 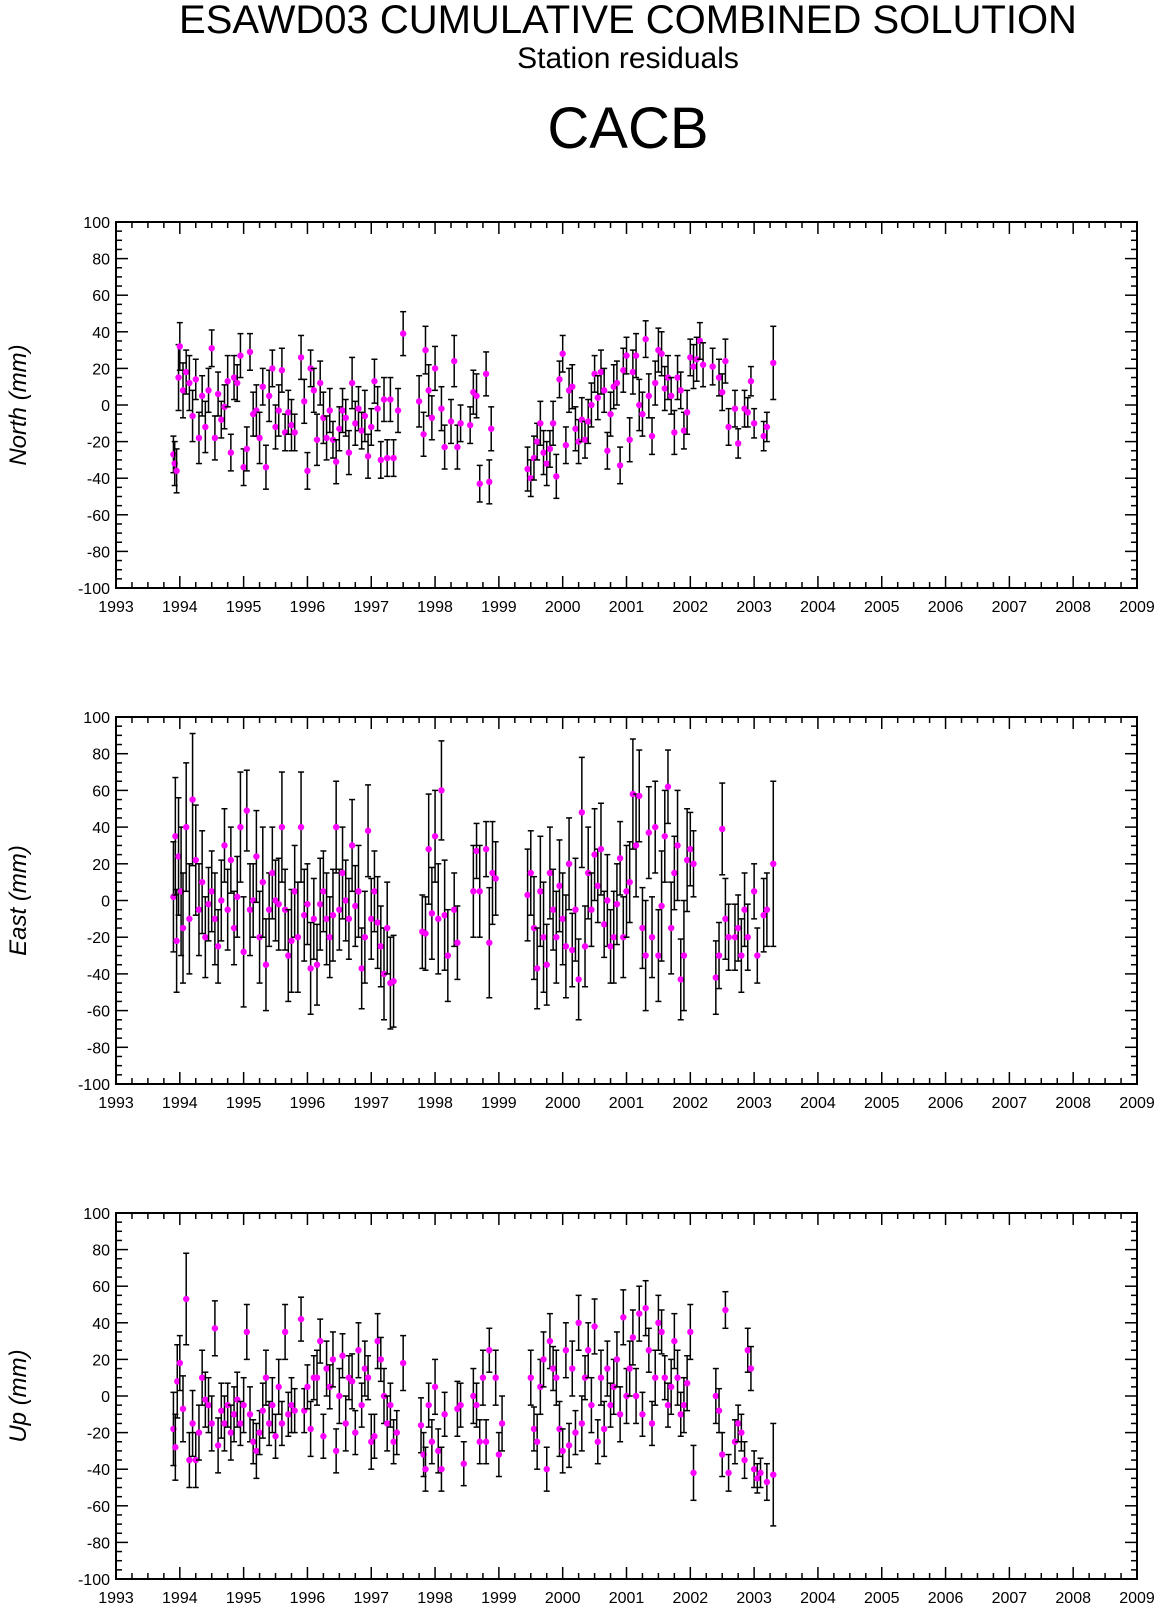 What do you see at coordinates (101, 1287) in the screenshot?
I see `up-ytick-label: 60` at bounding box center [101, 1287].